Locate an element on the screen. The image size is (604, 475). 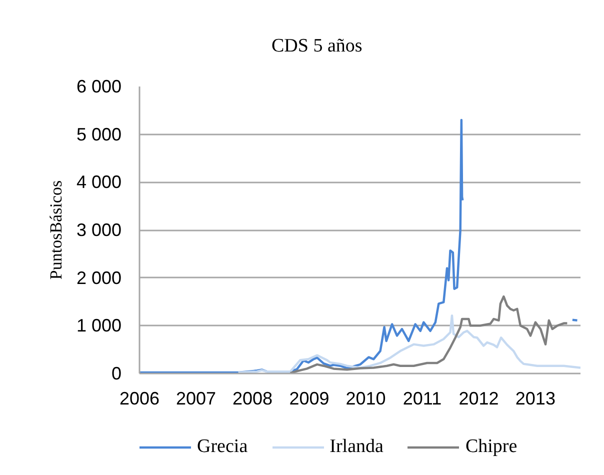
x-tick-label: 2010 is located at coordinates (366, 398).